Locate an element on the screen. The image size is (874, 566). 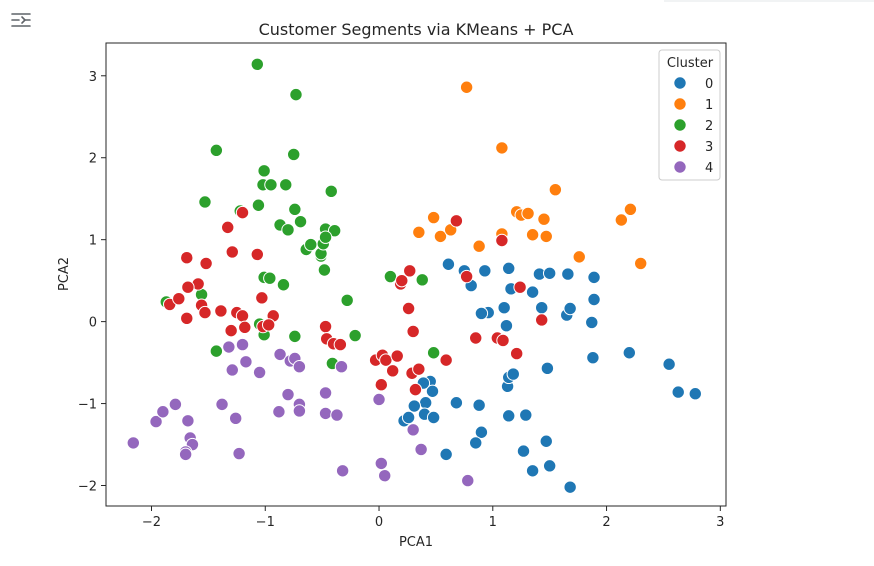
legend-label-0: 0 is located at coordinates (709, 84).